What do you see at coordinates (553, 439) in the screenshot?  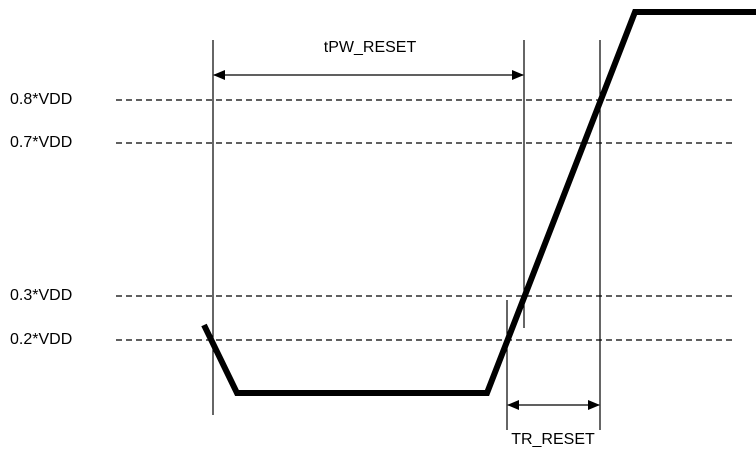 I see `annotation: TR_RESET` at bounding box center [553, 439].